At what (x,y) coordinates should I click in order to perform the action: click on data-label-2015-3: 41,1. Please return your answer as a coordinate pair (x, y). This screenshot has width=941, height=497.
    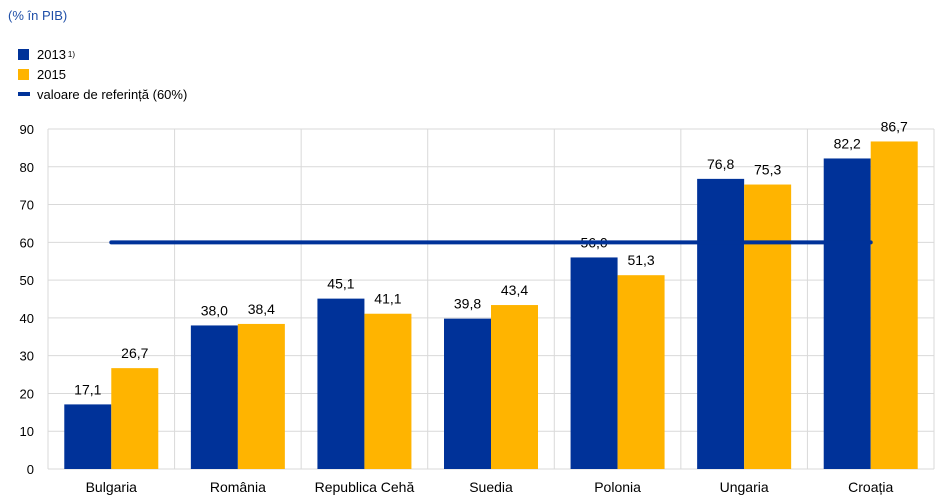
    Looking at the image, I should click on (387, 299).